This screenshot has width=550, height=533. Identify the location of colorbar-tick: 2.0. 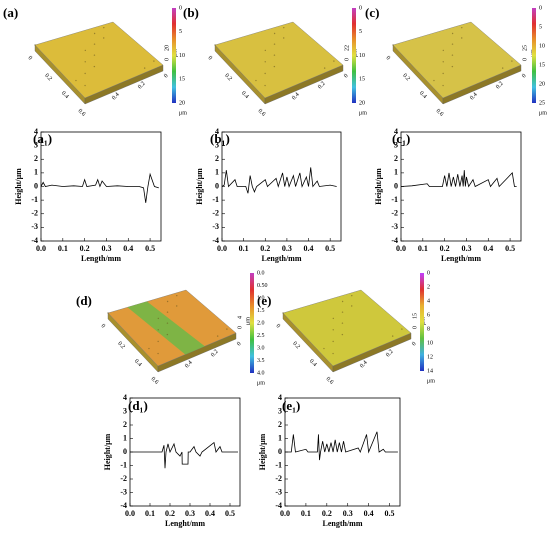
(261, 323).